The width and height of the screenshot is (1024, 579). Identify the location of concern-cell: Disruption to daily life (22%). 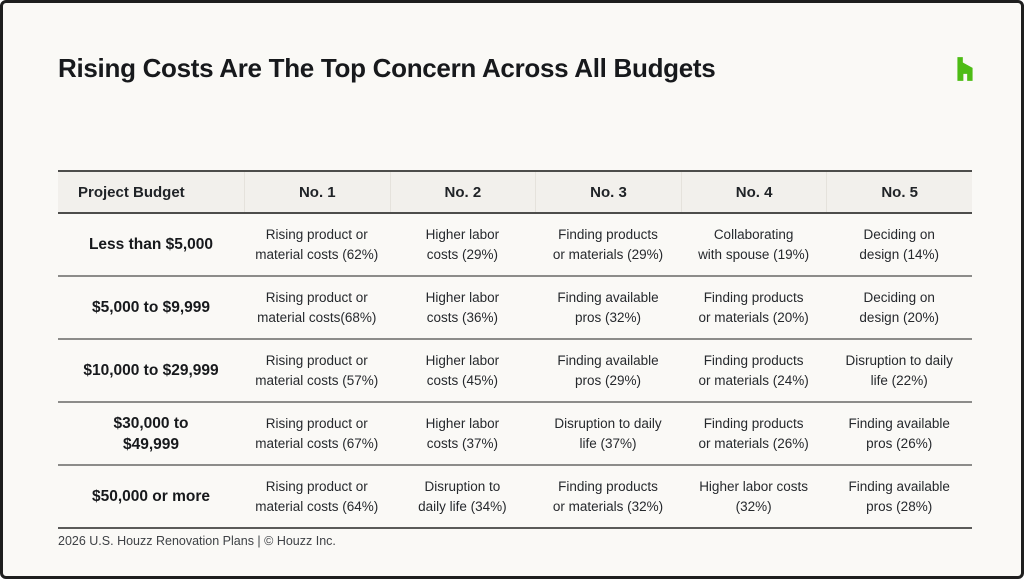
(899, 370).